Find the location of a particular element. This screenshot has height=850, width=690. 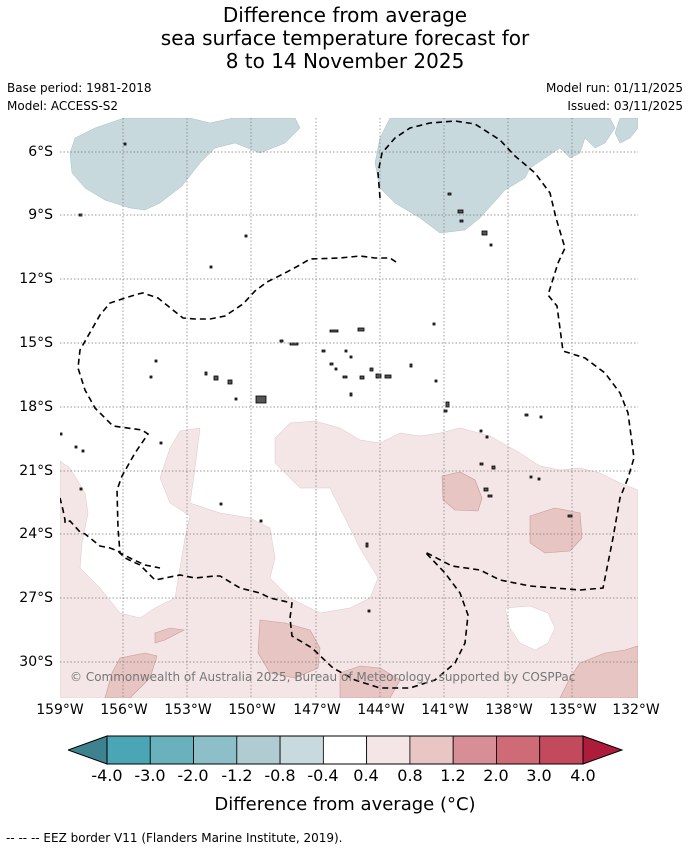

colorbar-tick: -0.8 is located at coordinates (280, 775).